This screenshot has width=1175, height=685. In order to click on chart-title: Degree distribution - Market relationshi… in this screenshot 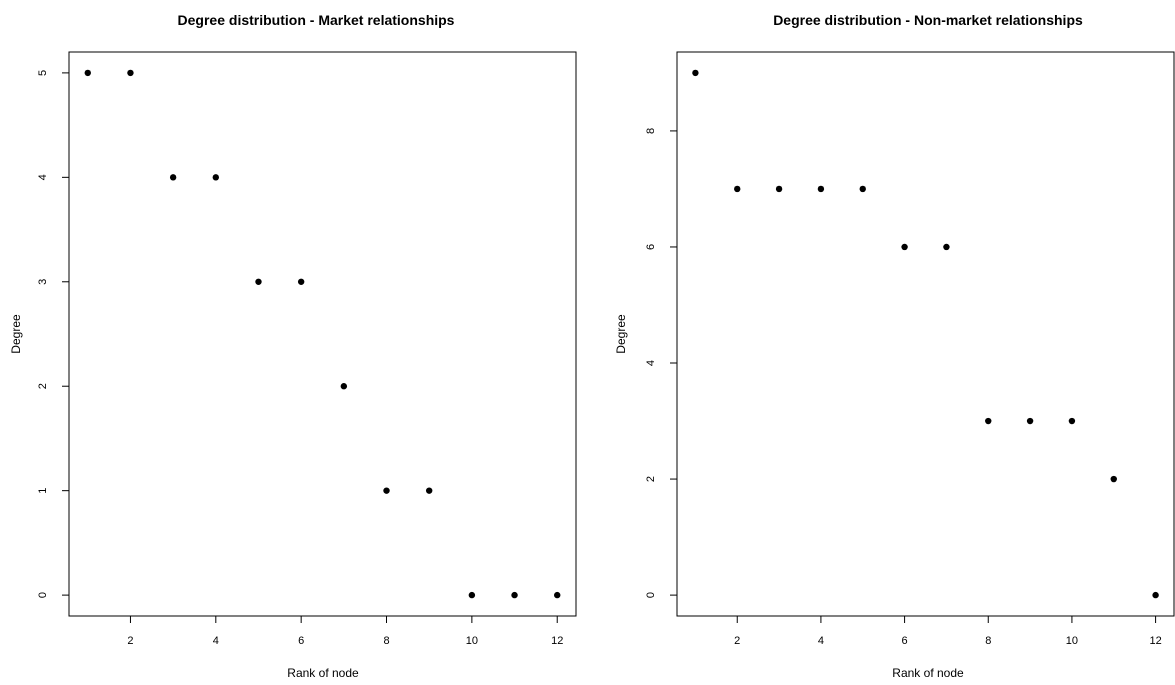, I will do `click(316, 20)`.